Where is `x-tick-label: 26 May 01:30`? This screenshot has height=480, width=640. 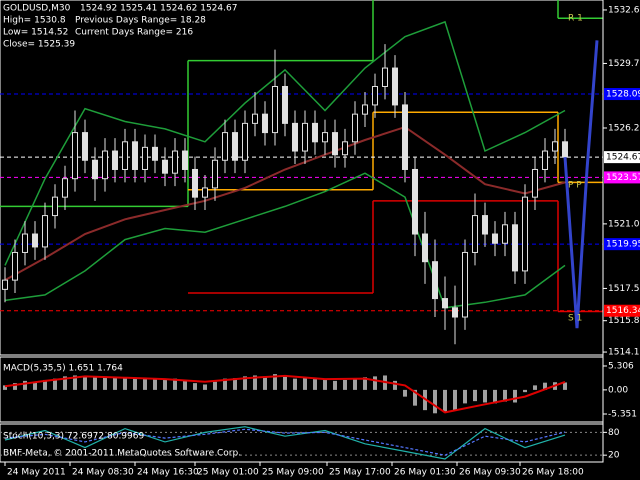 x-tick-label: 26 May 01:30 is located at coordinates (425, 473).